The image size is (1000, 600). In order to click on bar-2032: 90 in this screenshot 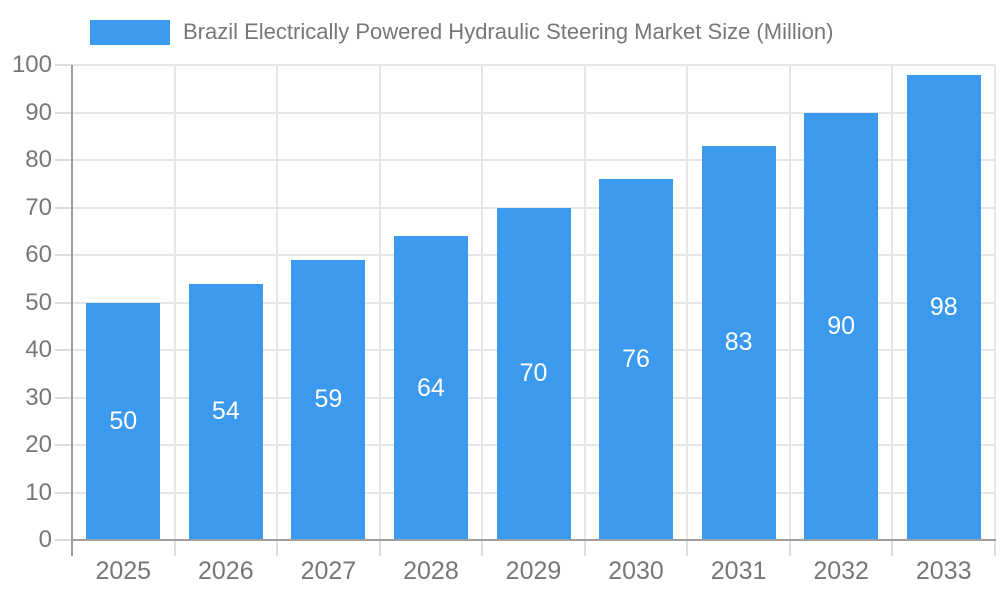, I will do `click(841, 326)`.